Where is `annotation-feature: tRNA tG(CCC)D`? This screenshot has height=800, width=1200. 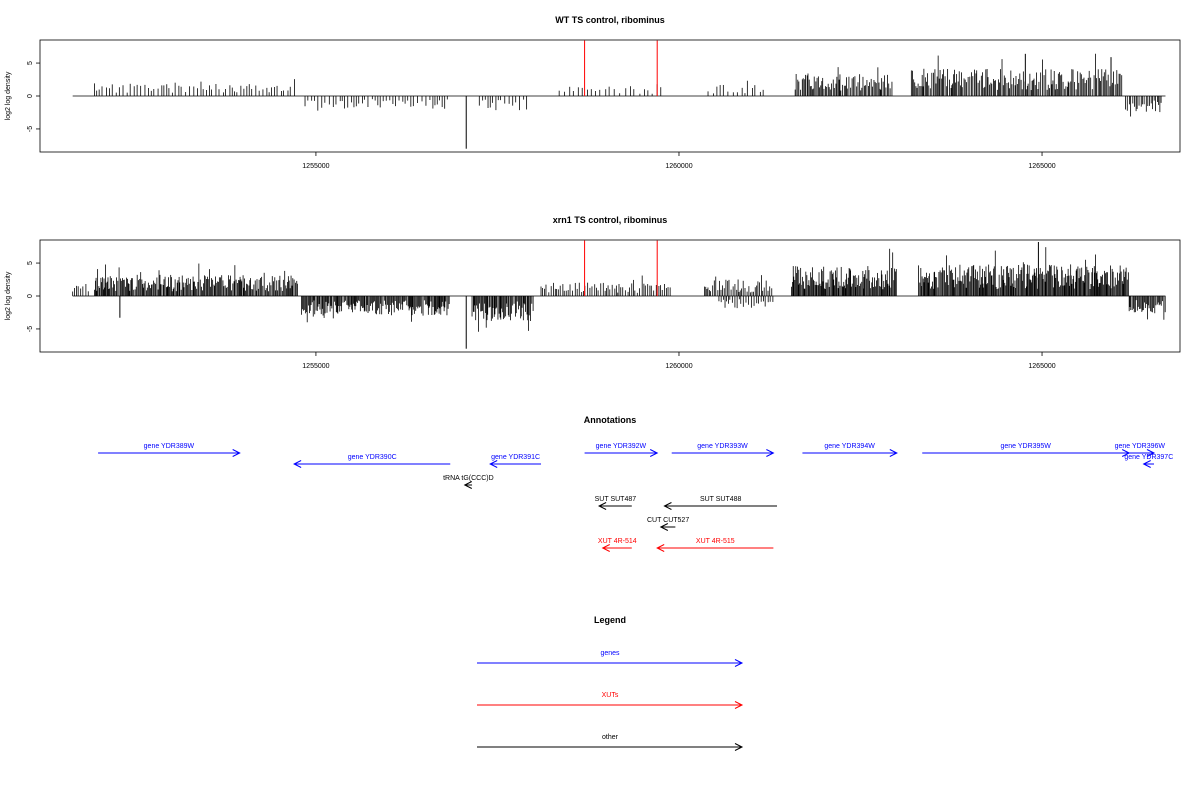
annotation-feature: tRNA tG(CCC)D is located at coordinates (468, 482).